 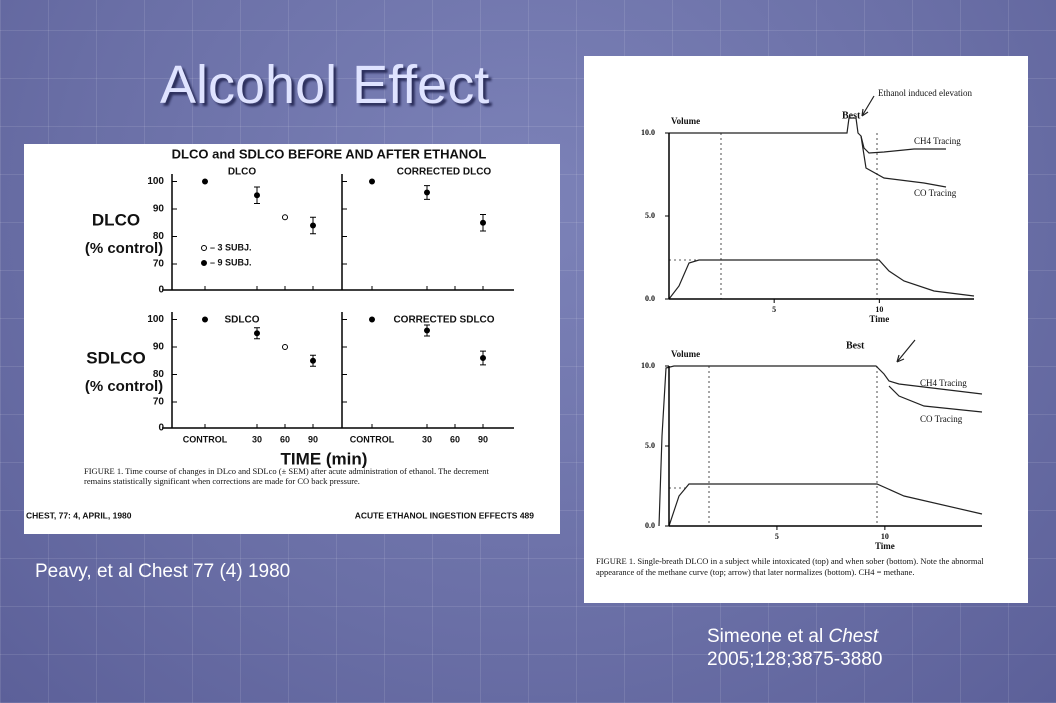 I want to click on x-axis-label: TIME (min), so click(x=324, y=458).